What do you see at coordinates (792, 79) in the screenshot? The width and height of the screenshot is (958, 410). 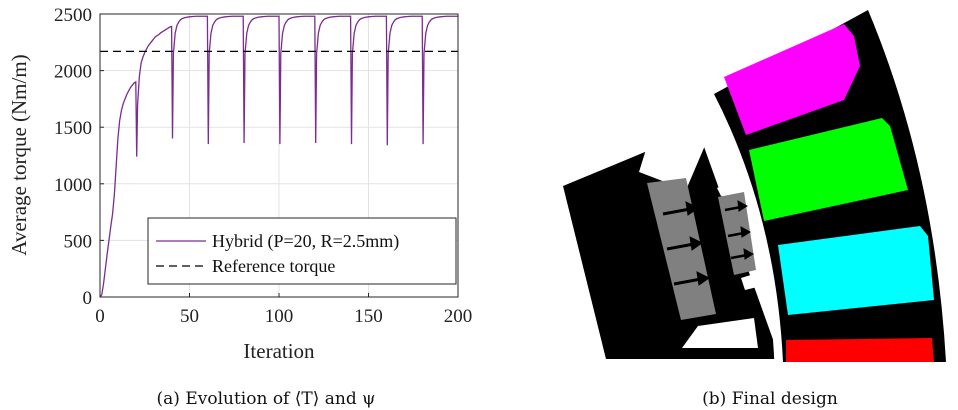 I see `stator-slot-magenta` at bounding box center [792, 79].